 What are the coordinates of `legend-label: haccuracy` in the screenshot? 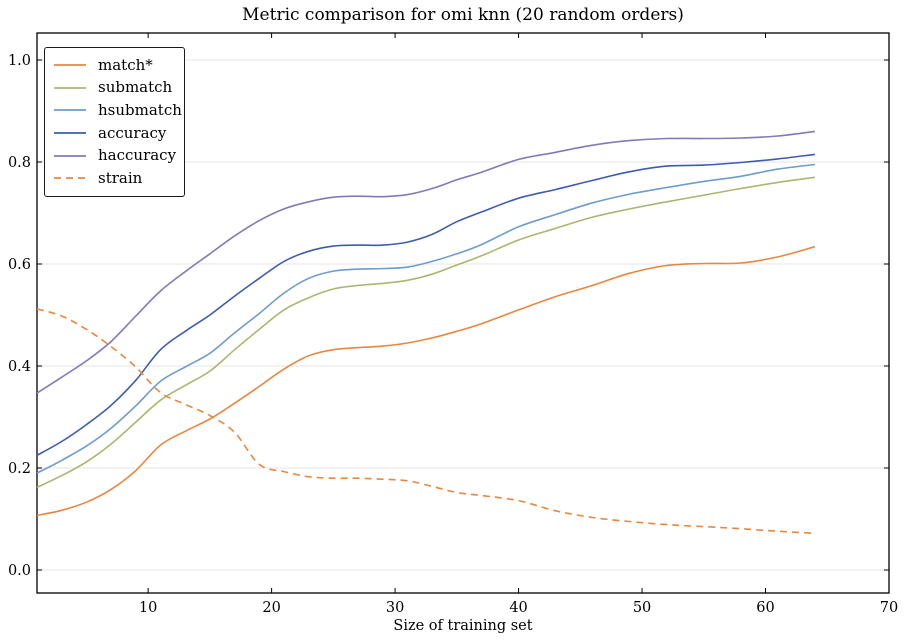 It's located at (137, 155).